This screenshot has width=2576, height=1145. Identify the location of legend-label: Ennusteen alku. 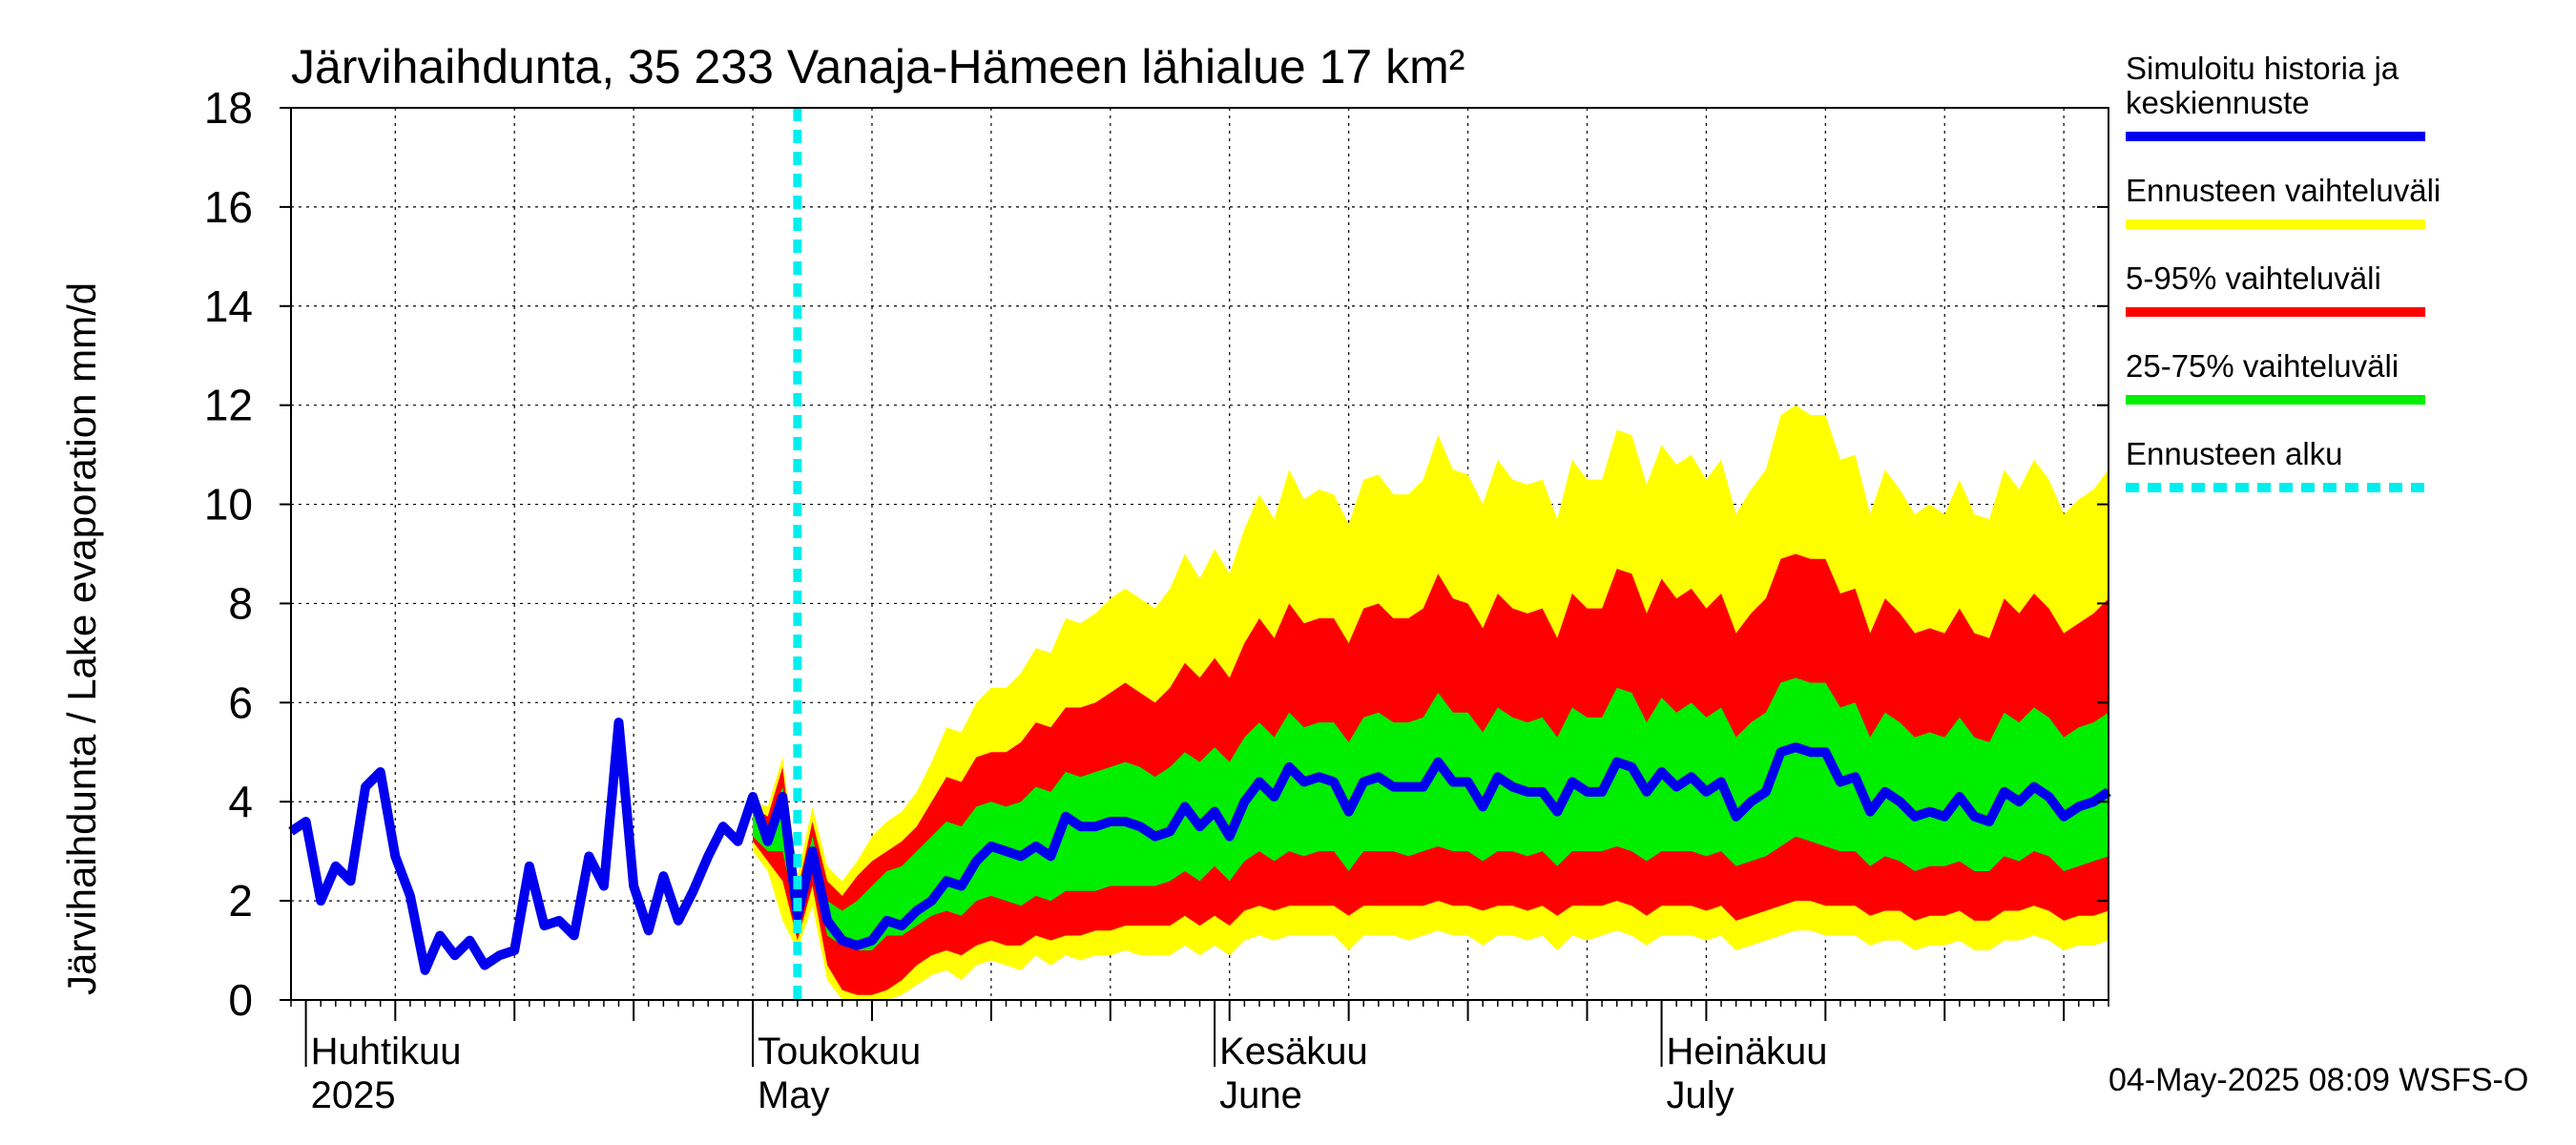
(2234, 454).